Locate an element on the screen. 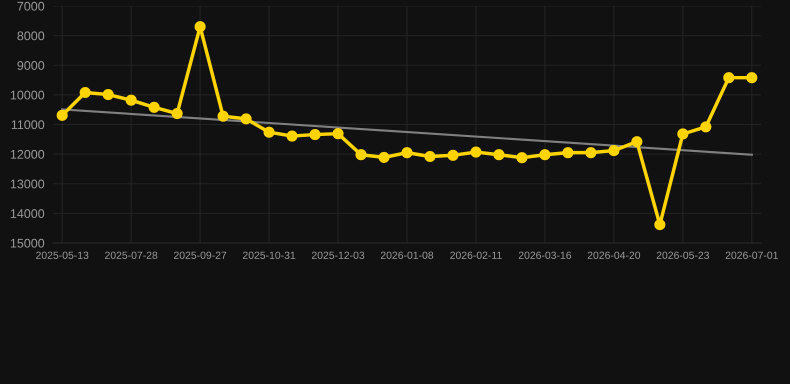 This screenshot has width=790, height=384. x-tick-label: 2026-04-20 is located at coordinates (614, 255).